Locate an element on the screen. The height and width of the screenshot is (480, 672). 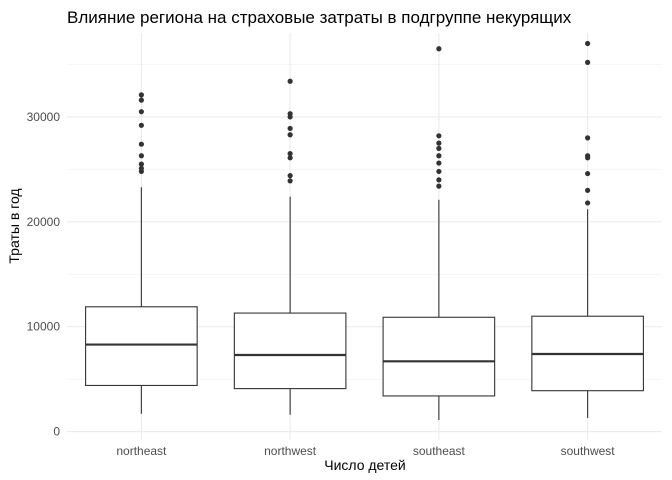
x-tick-label: northeast is located at coordinates (141, 451).